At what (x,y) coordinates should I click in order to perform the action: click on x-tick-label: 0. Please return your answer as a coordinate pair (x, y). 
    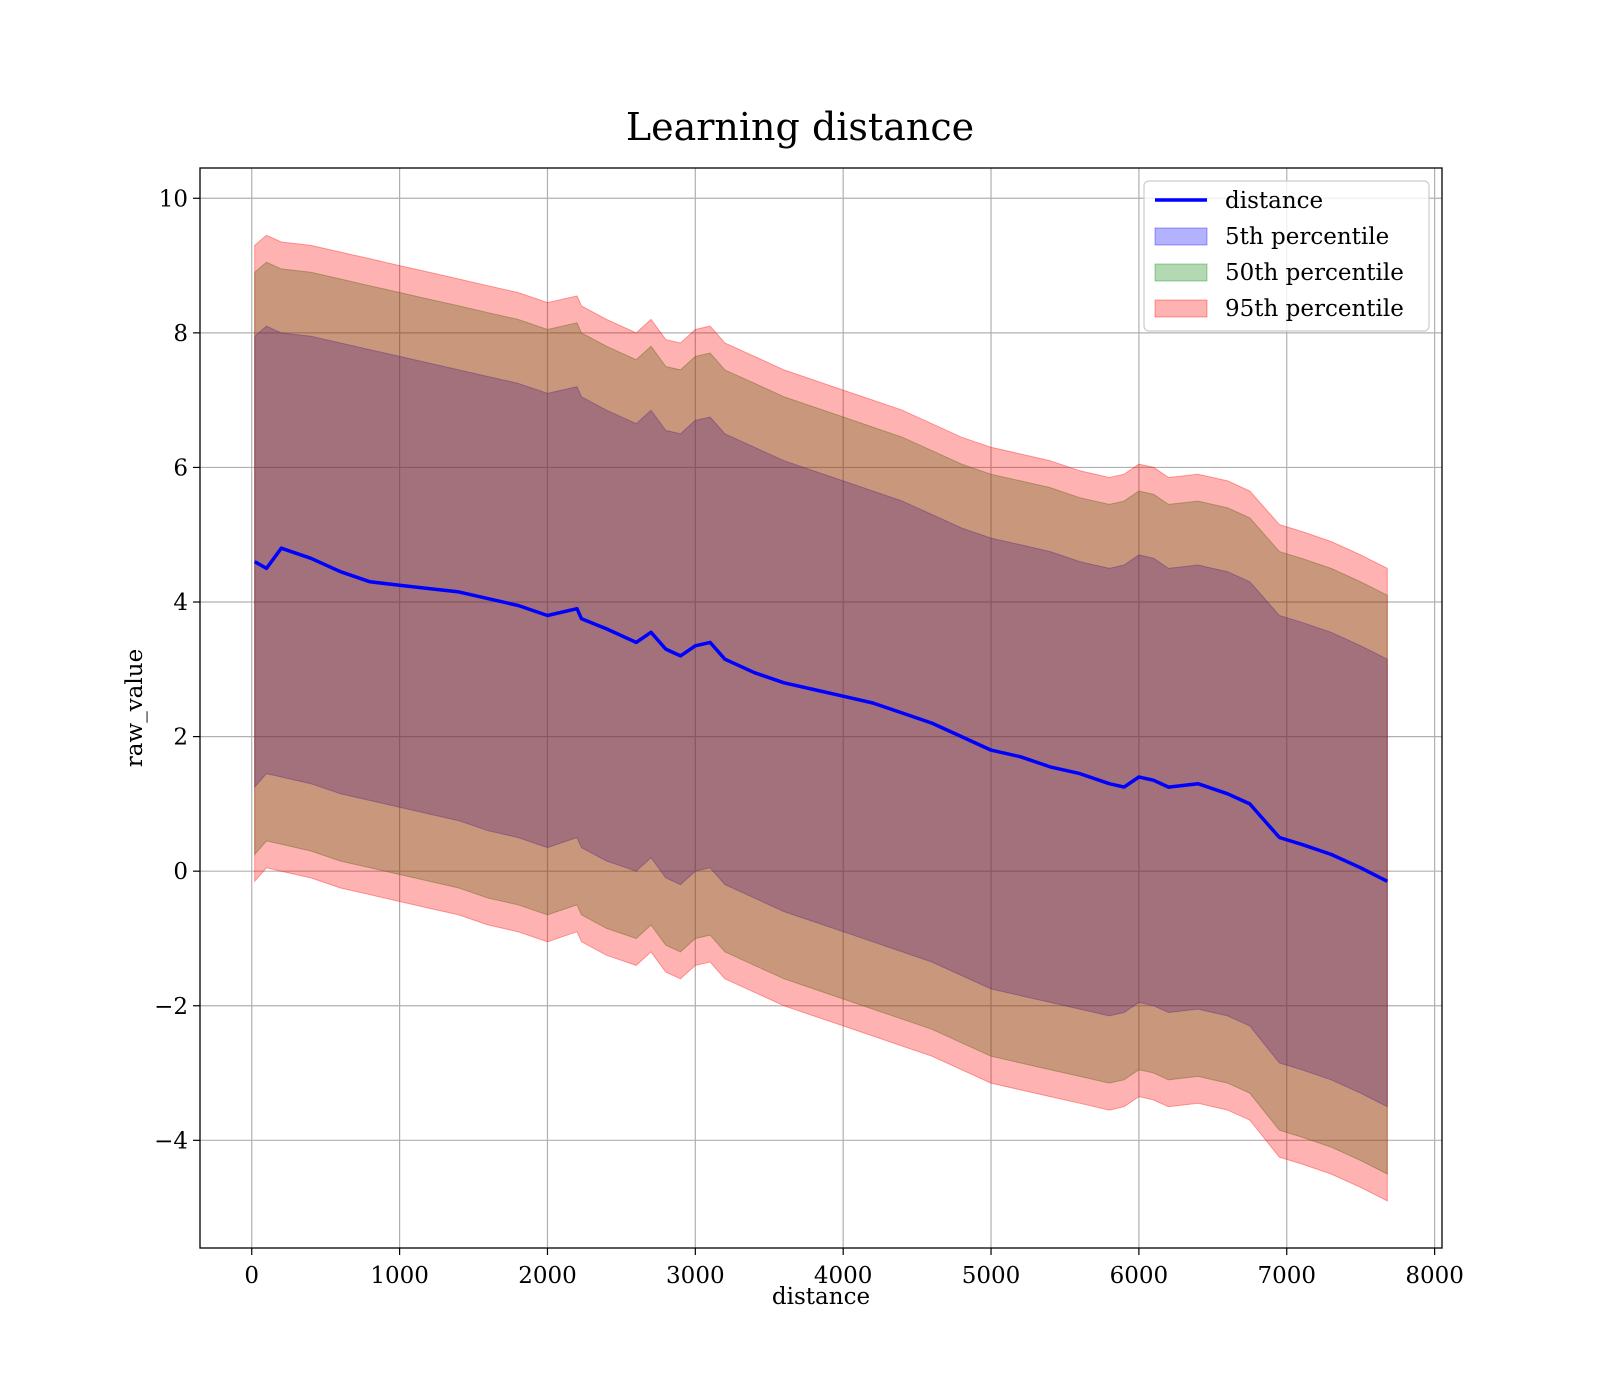
    Looking at the image, I should click on (251, 1276).